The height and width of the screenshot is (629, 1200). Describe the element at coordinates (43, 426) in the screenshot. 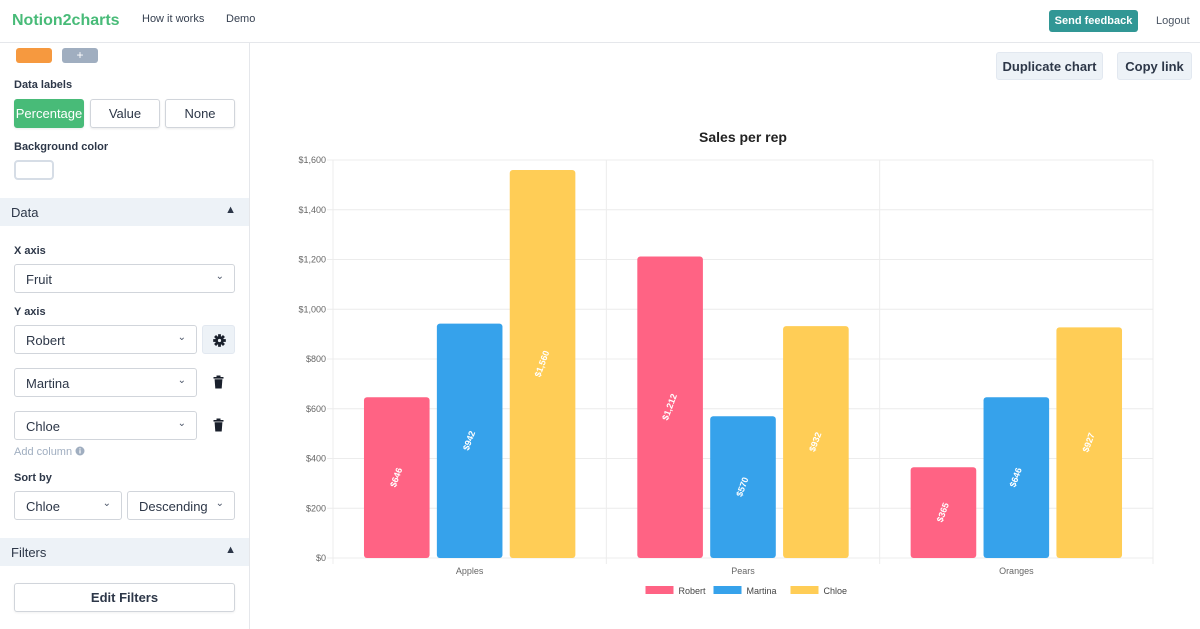

I see `y-axis-value: Chloe` at that location.